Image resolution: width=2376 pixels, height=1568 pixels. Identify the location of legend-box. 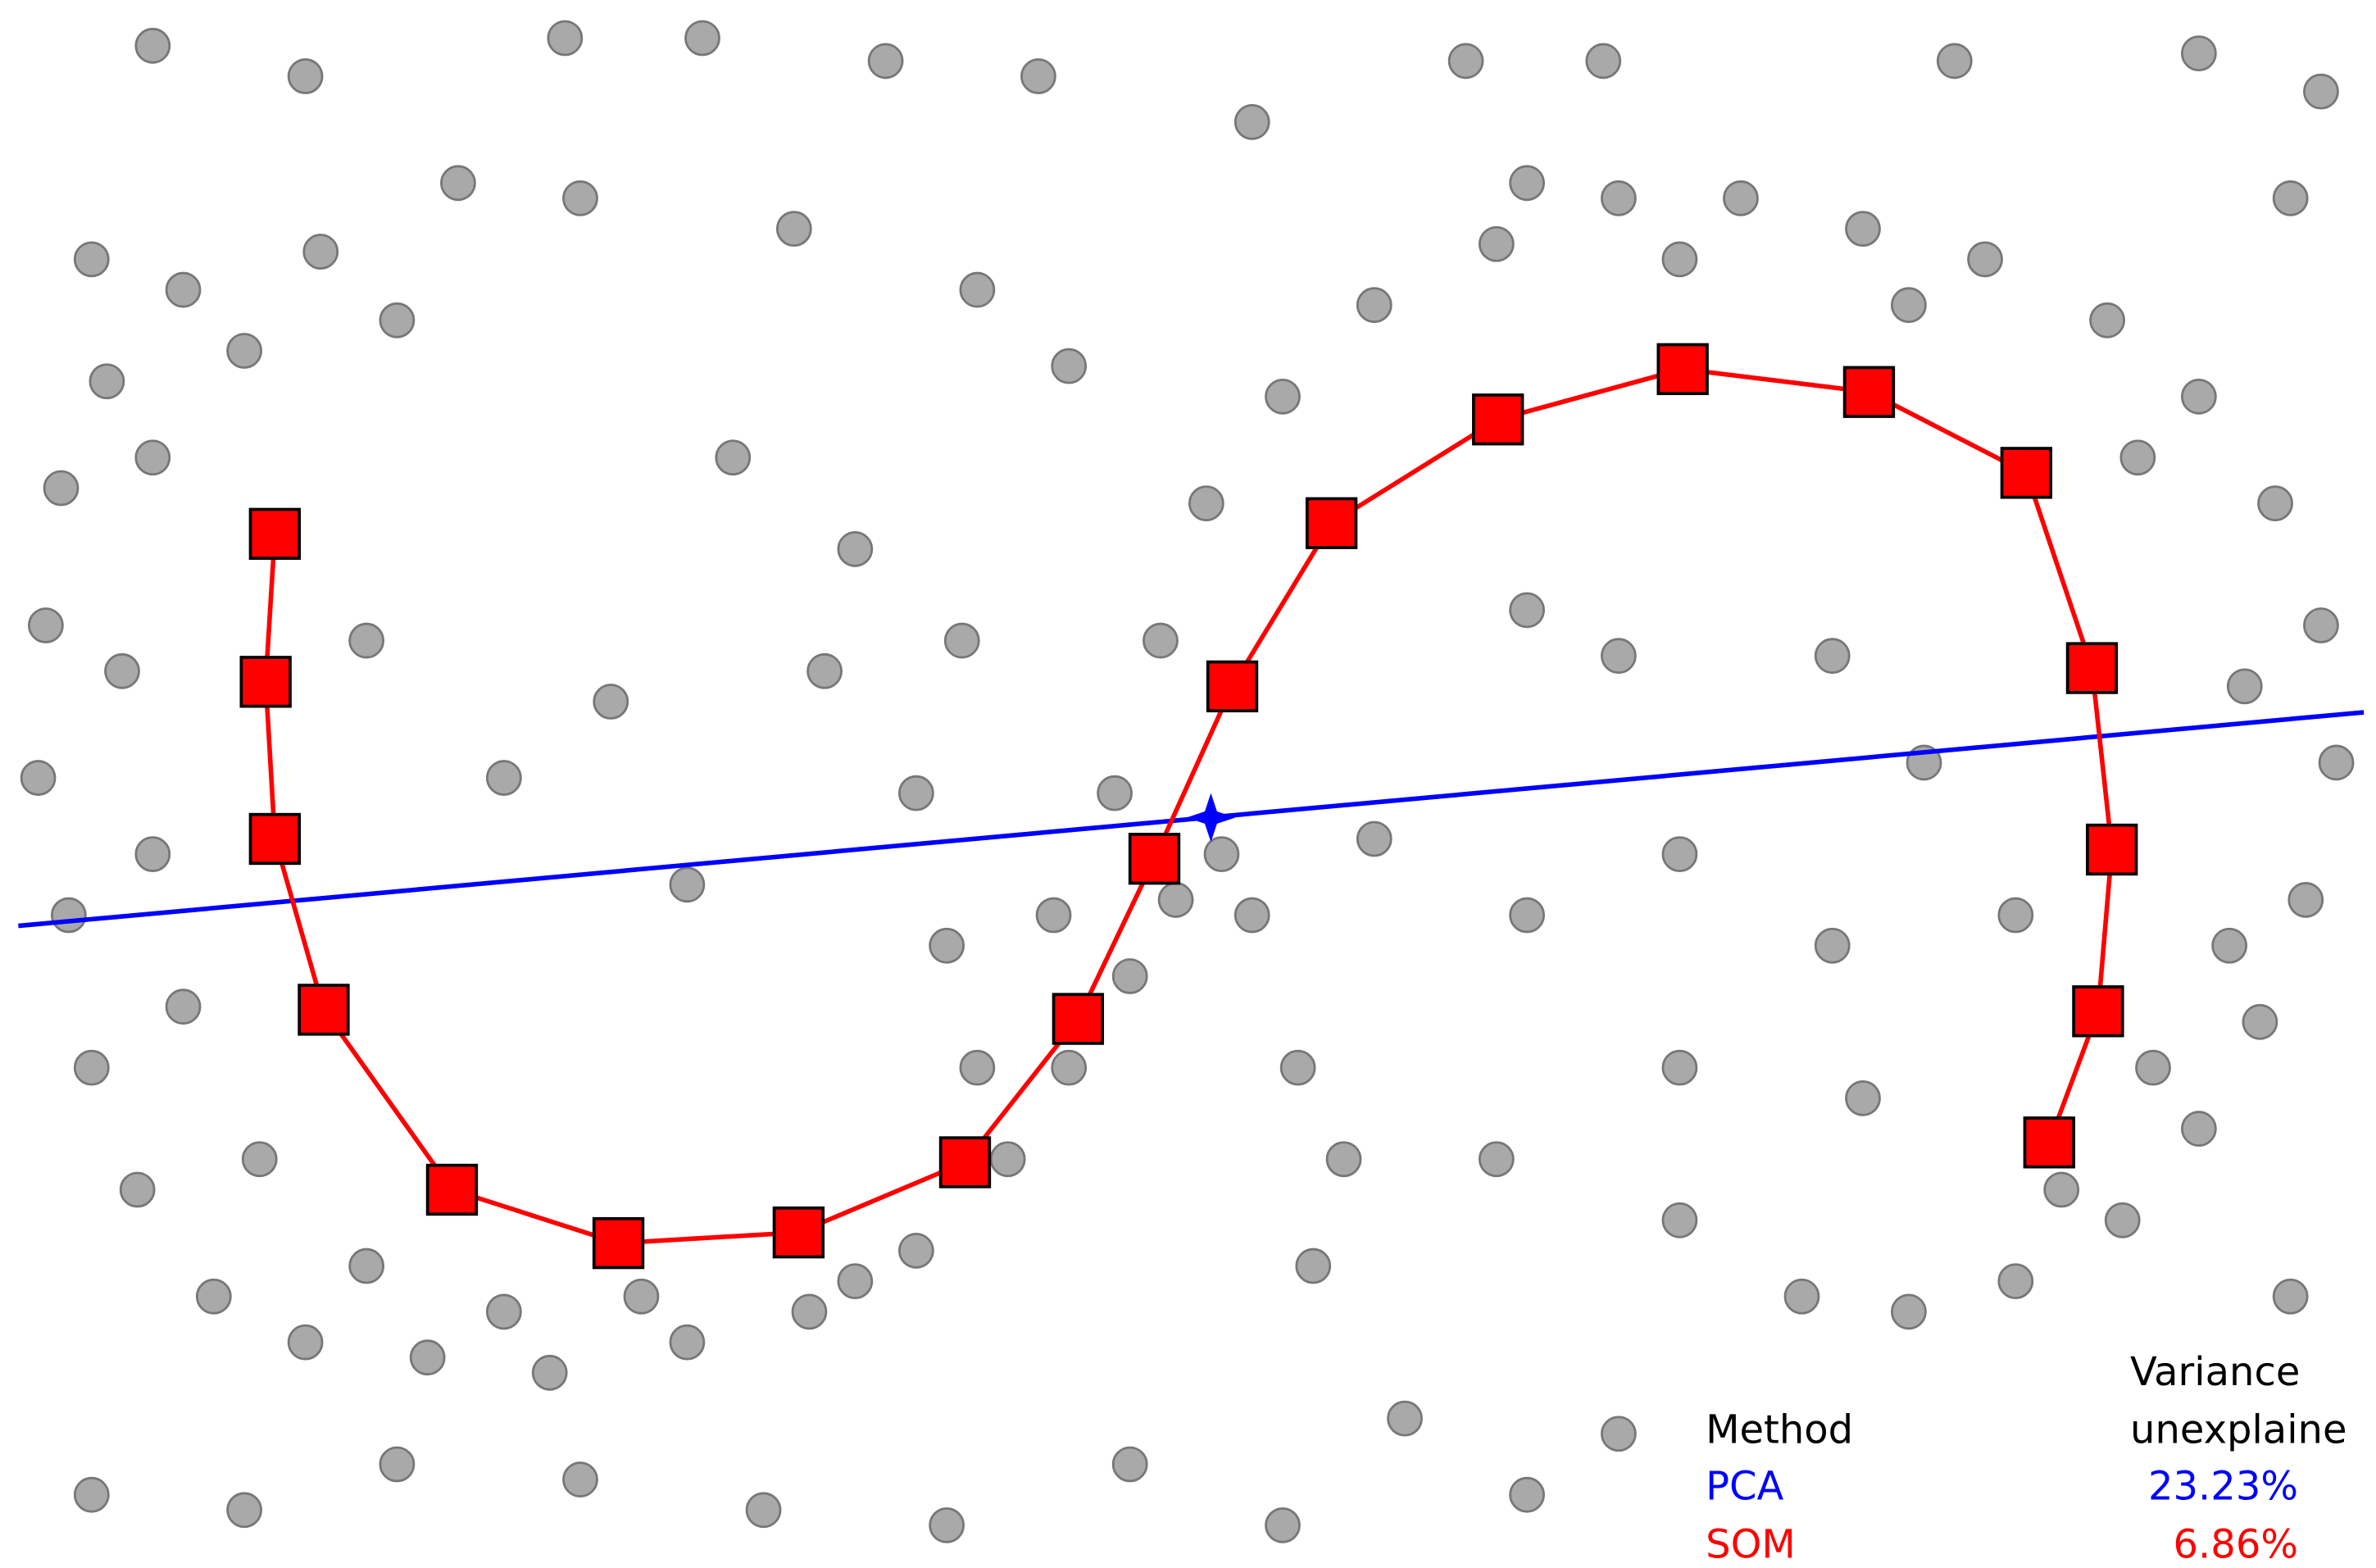
(2039, 1452).